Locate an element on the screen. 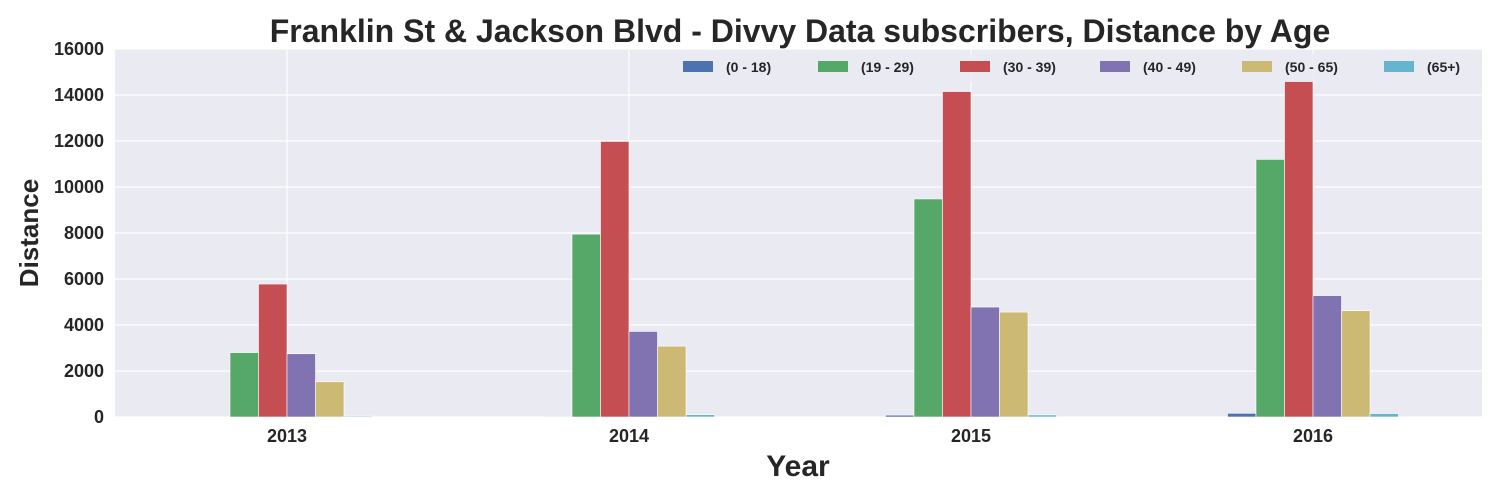 The width and height of the screenshot is (1500, 500). y-tick-label: 14000 is located at coordinates (79, 95).